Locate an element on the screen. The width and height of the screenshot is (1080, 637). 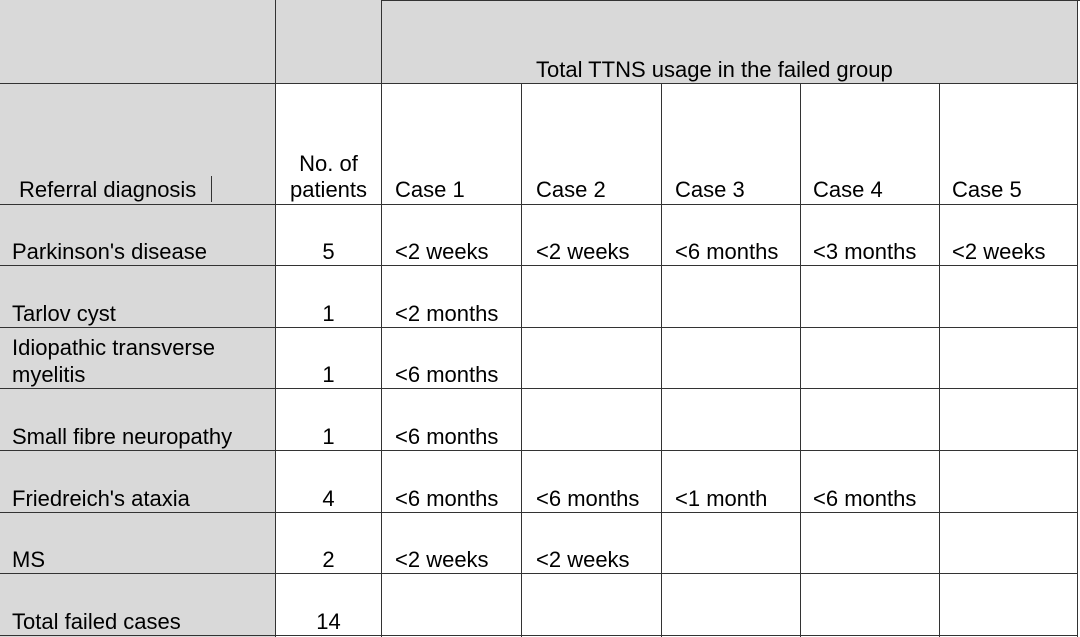
header-patients: patients is located at coordinates (328, 189).